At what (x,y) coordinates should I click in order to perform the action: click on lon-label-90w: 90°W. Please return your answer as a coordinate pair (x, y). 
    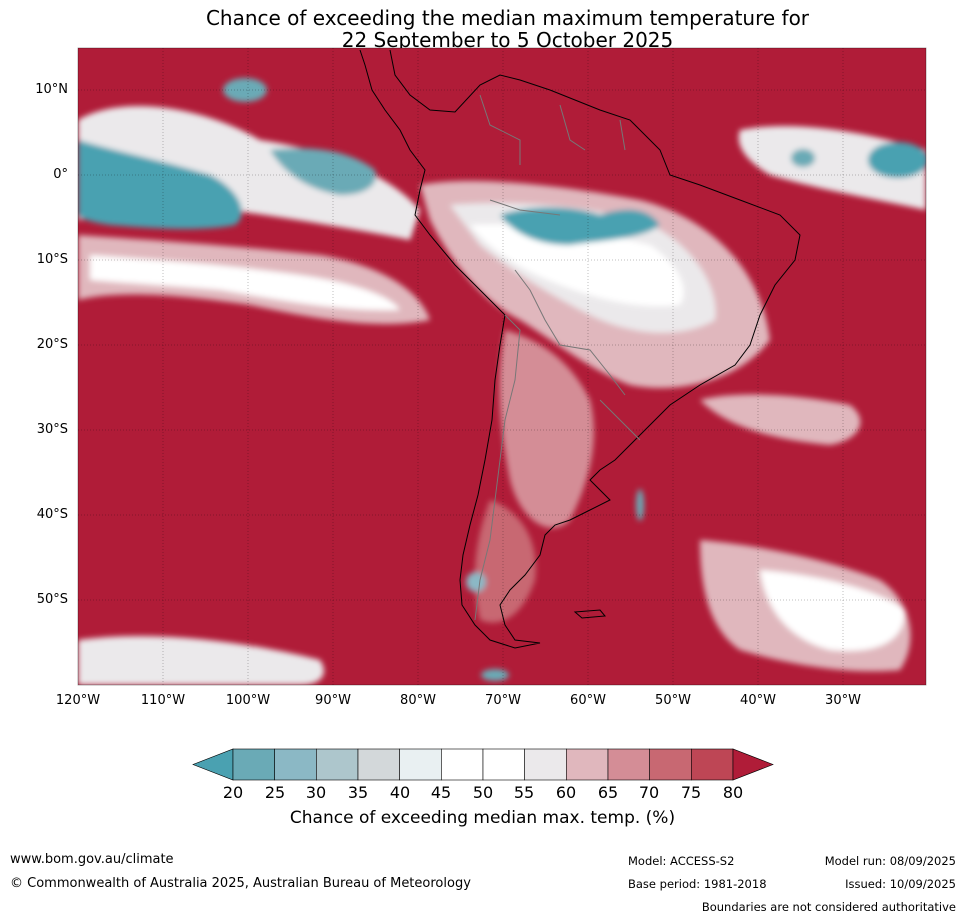
    Looking at the image, I should click on (333, 700).